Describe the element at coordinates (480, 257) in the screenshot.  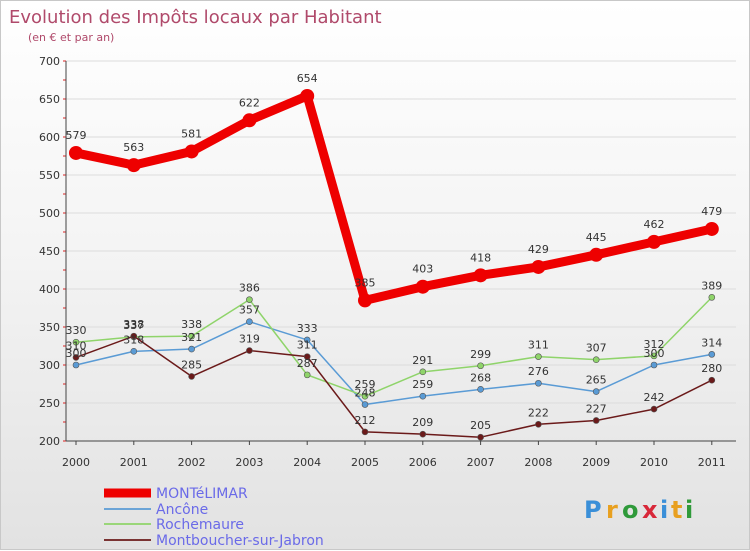
I see `data-label: 418` at that location.